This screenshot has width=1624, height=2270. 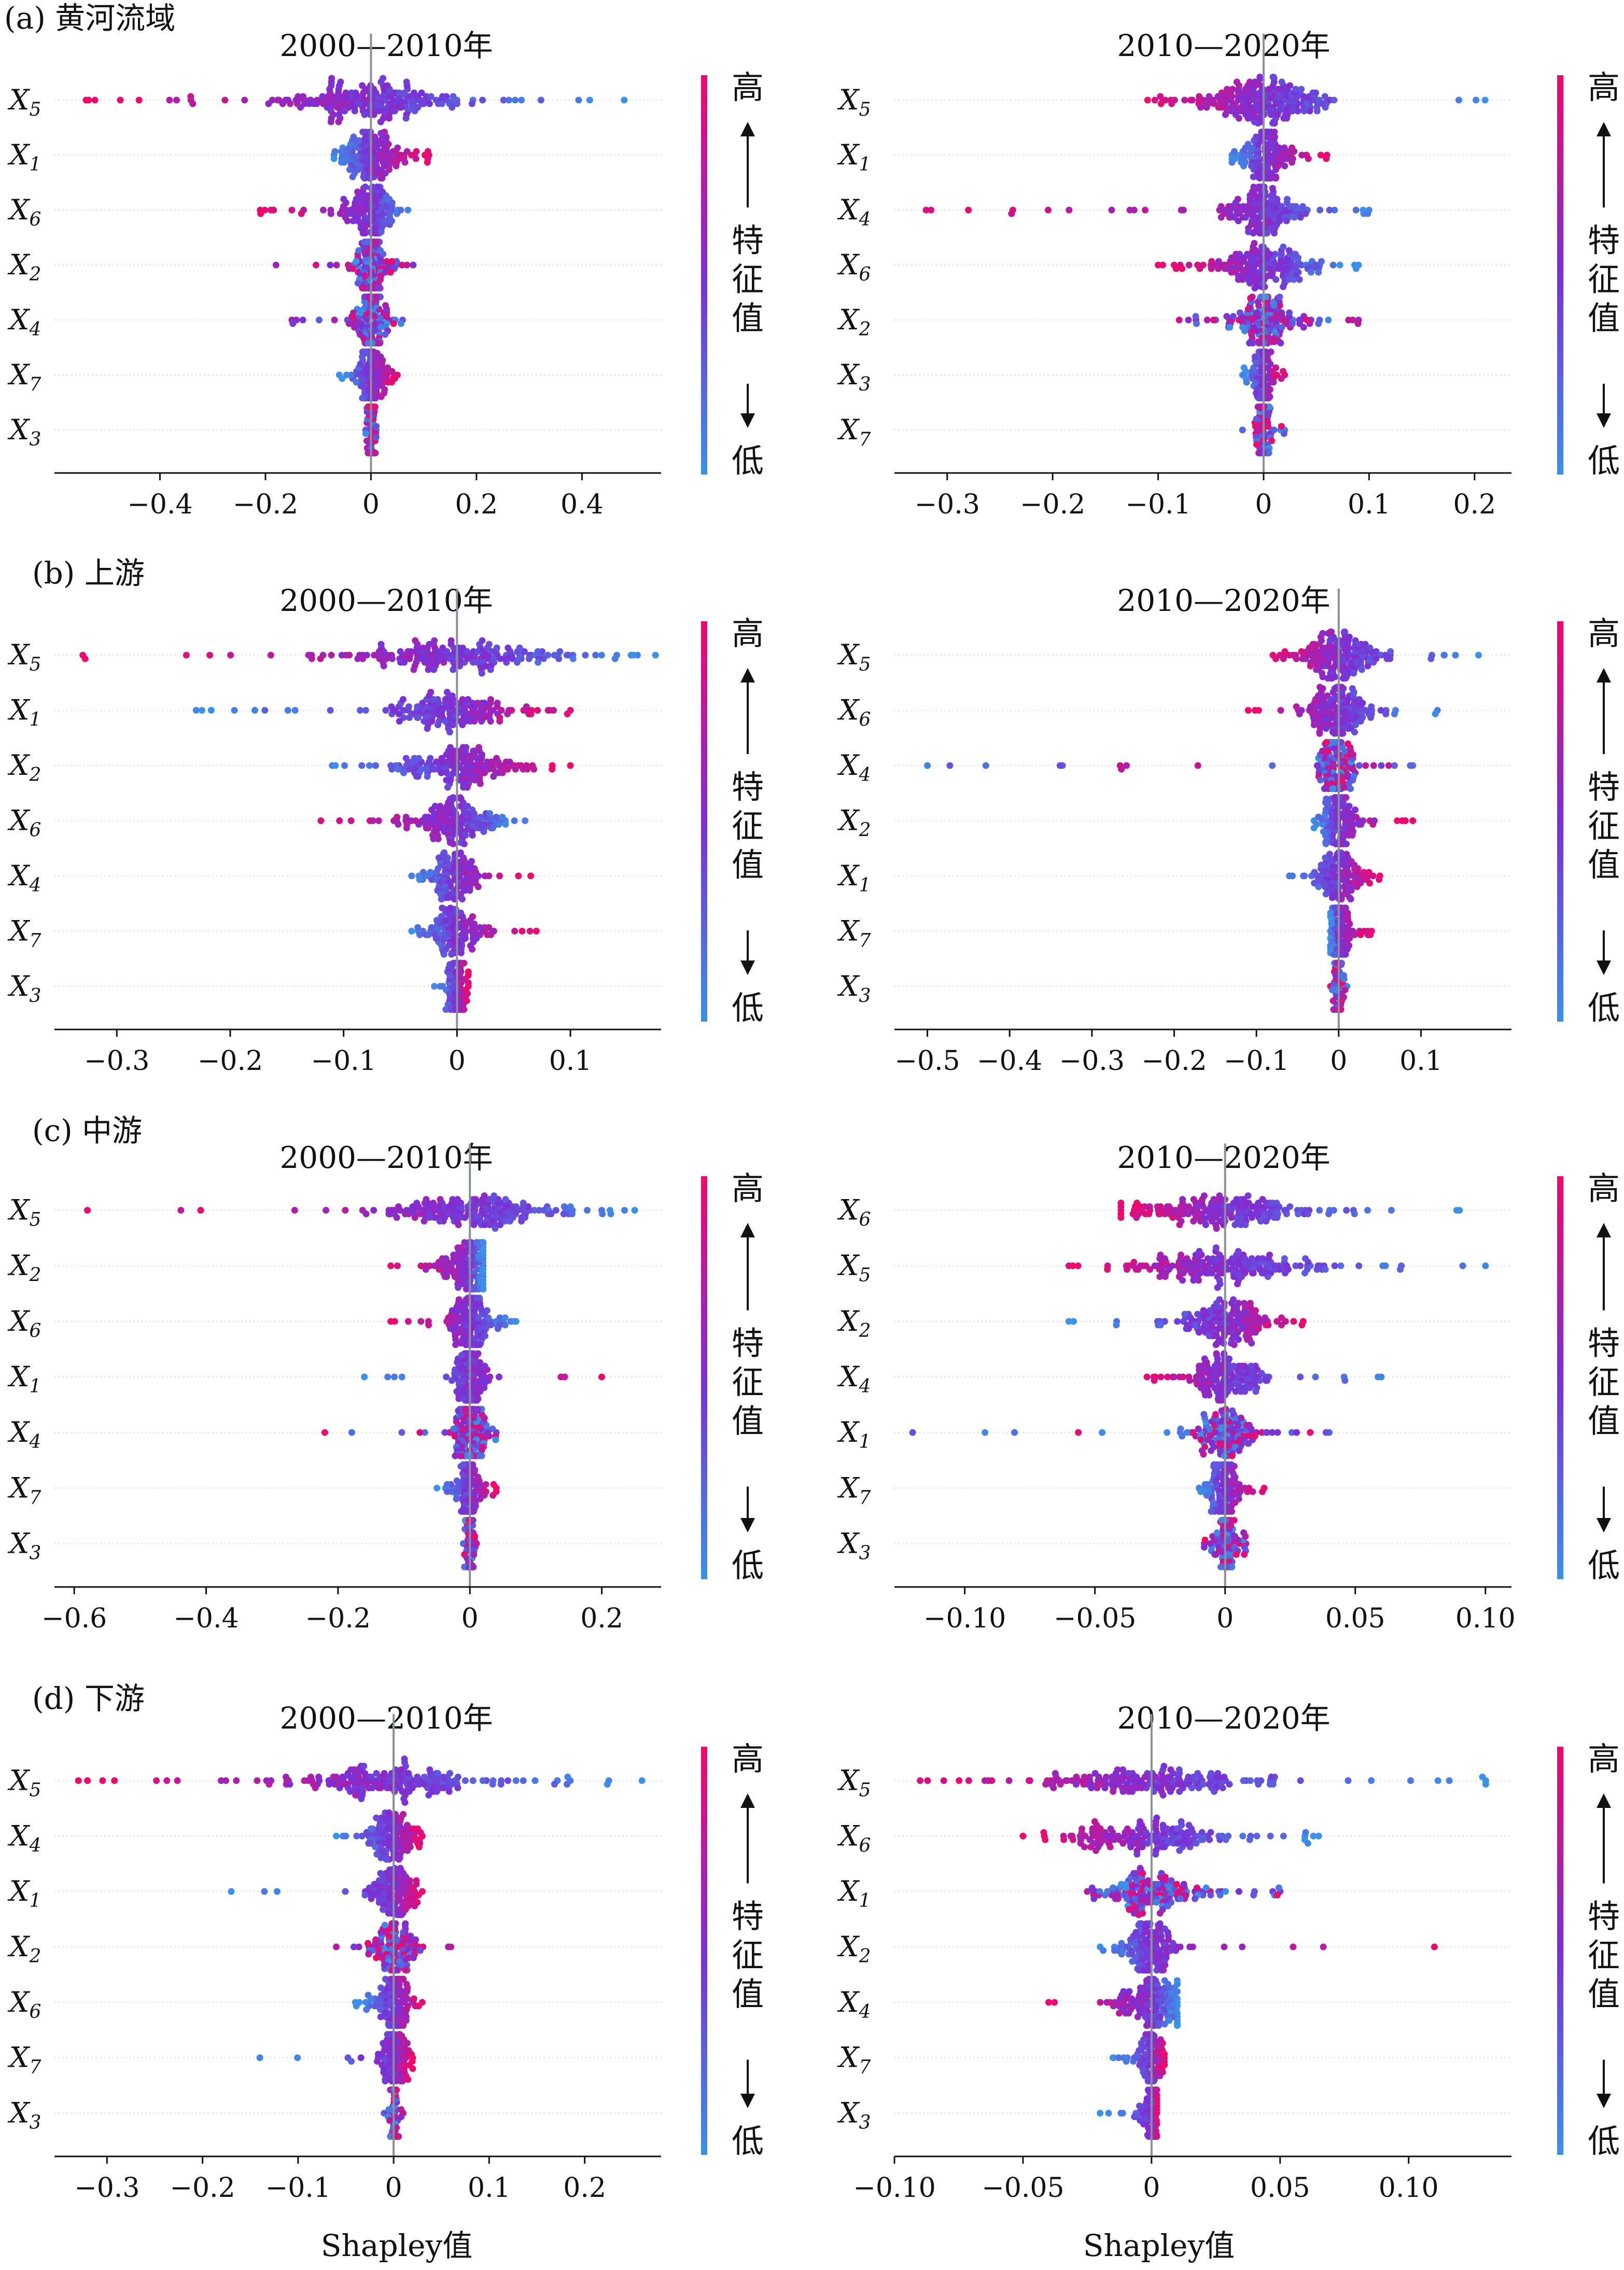 What do you see at coordinates (865, 720) in the screenshot?
I see `feature-label-subscript: 6` at bounding box center [865, 720].